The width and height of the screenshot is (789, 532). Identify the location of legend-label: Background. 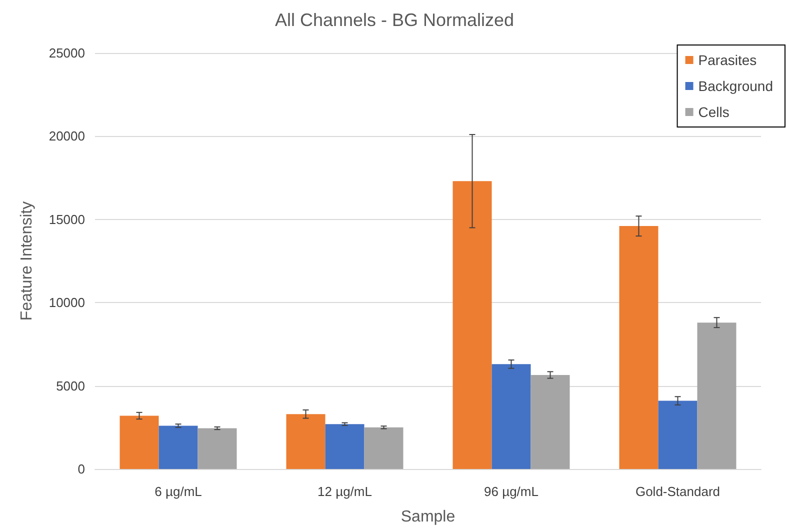
(735, 86).